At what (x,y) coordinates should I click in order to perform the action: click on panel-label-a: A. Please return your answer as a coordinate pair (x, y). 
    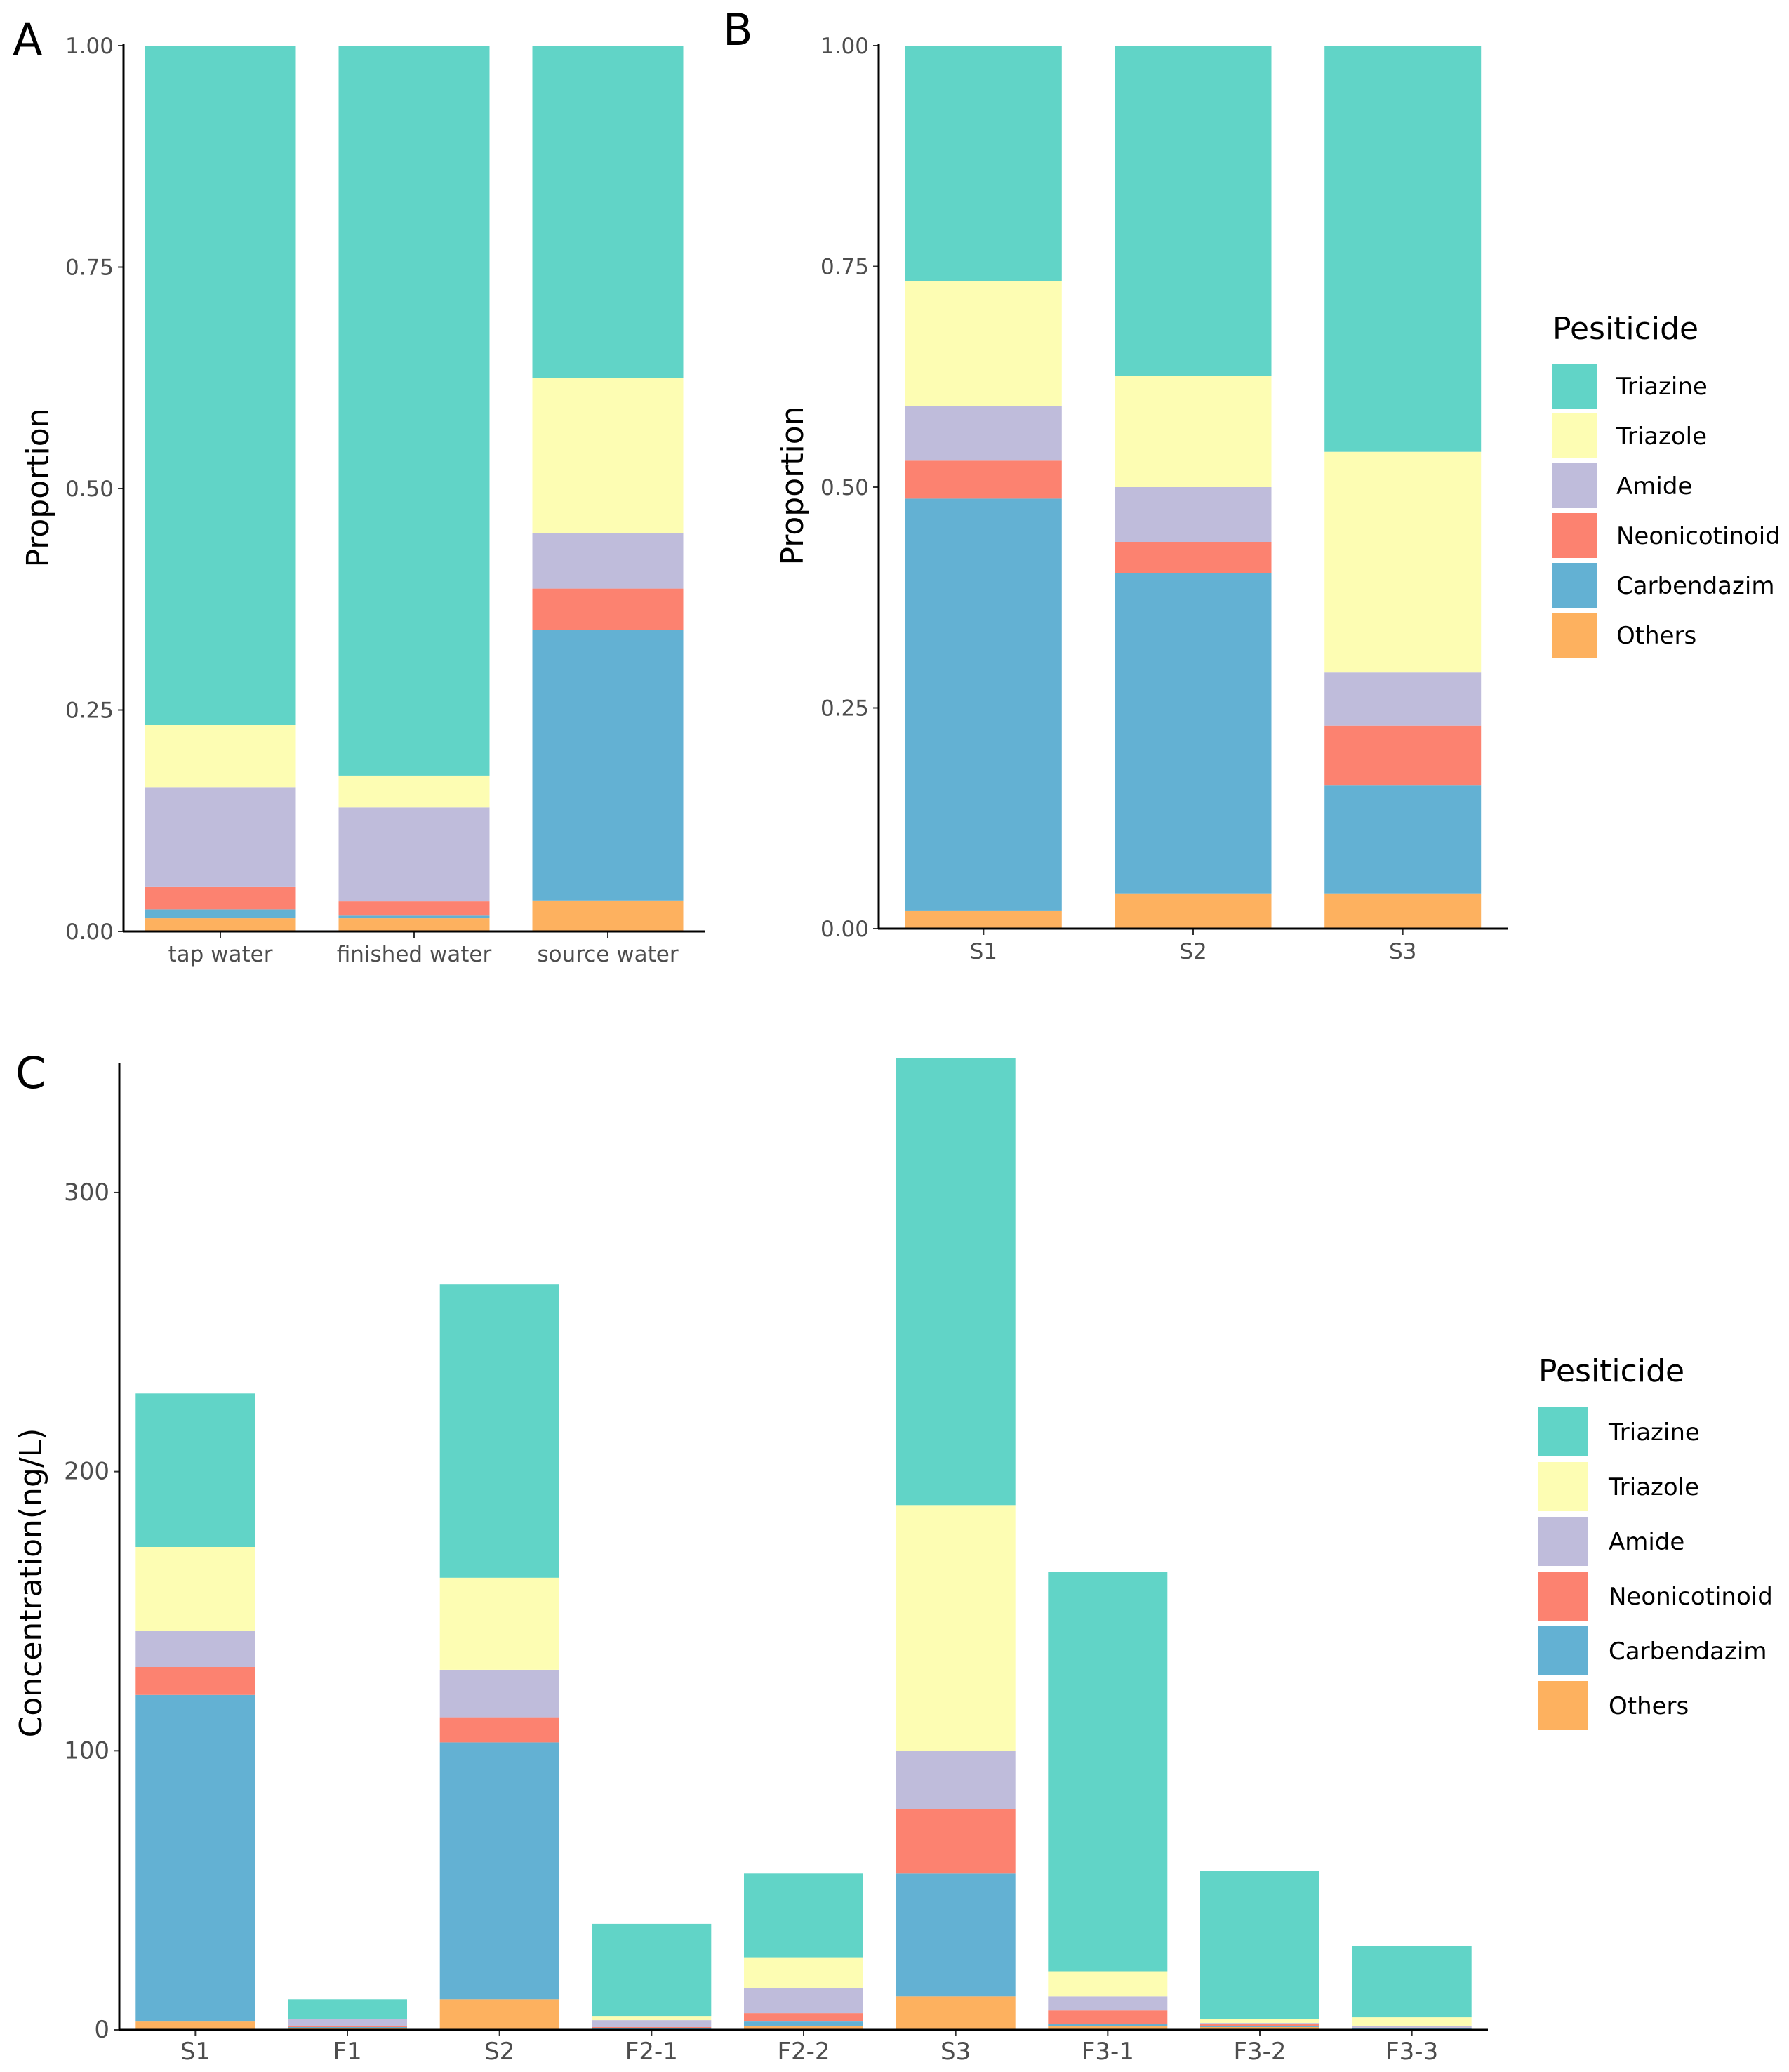
    Looking at the image, I should click on (27, 40).